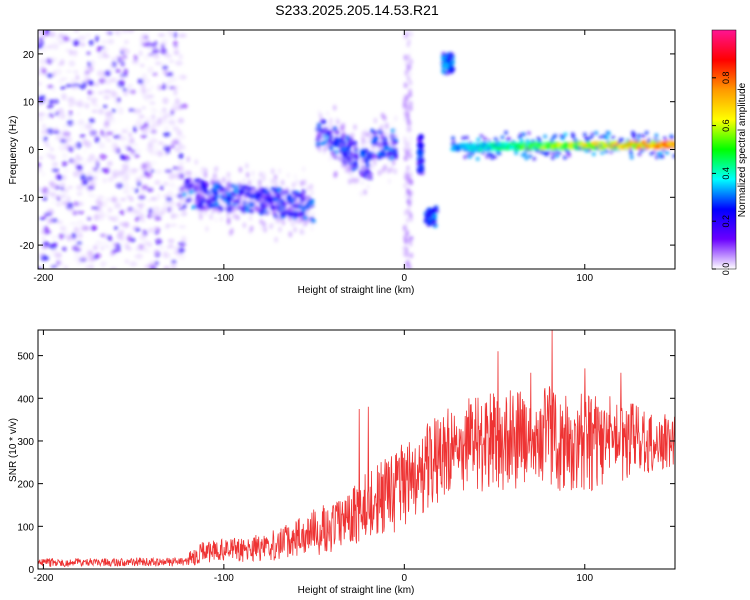 The image size is (750, 600). What do you see at coordinates (29, 55) in the screenshot?
I see `y-tick-label: 20` at bounding box center [29, 55].